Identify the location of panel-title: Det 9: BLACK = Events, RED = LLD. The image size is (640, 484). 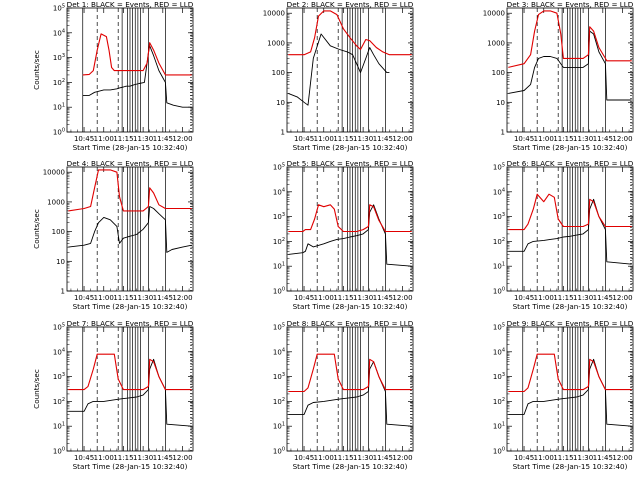
(570, 323).